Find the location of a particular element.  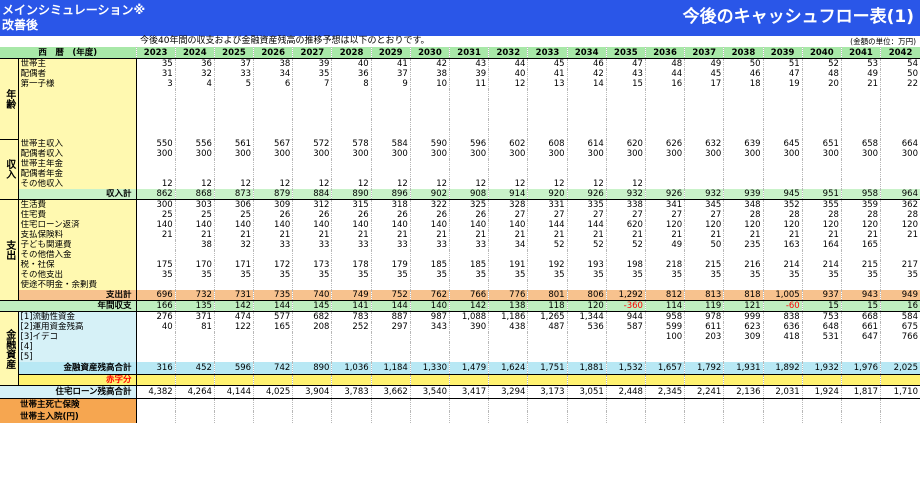

cell-value: 164 is located at coordinates (821, 245).